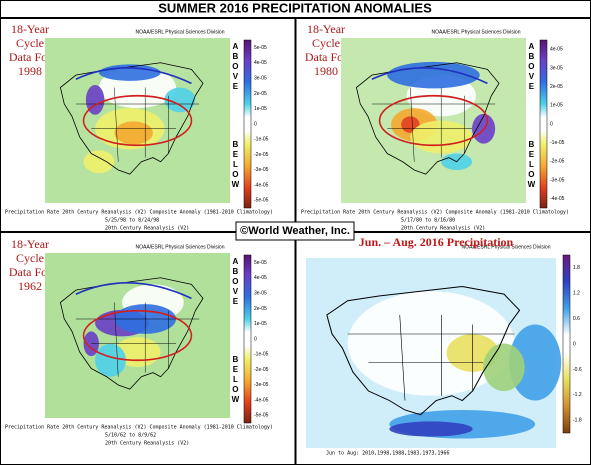 Image resolution: width=591 pixels, height=465 pixels. What do you see at coordinates (130, 436) in the screenshot?
I see `footer-text: 5/10/62 to 8/9/62` at bounding box center [130, 436].